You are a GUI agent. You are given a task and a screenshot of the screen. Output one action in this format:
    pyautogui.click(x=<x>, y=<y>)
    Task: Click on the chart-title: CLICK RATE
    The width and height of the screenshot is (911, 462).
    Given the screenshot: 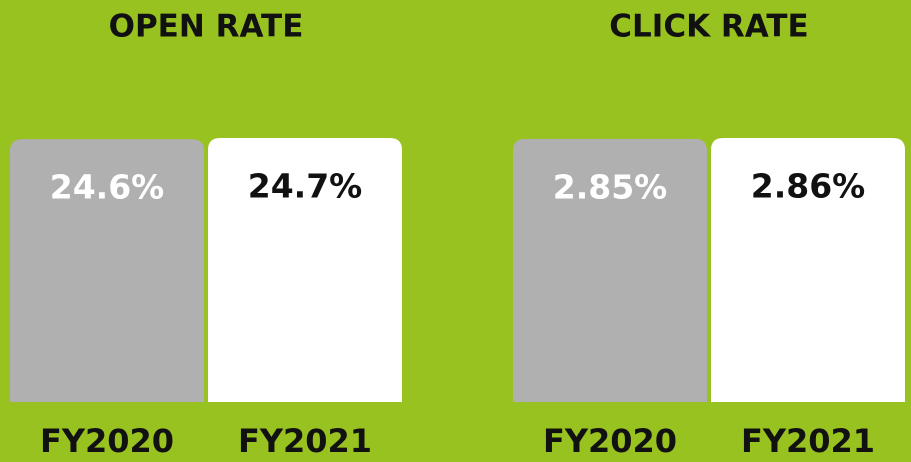 What is the action you would take?
    pyautogui.click(x=708, y=27)
    